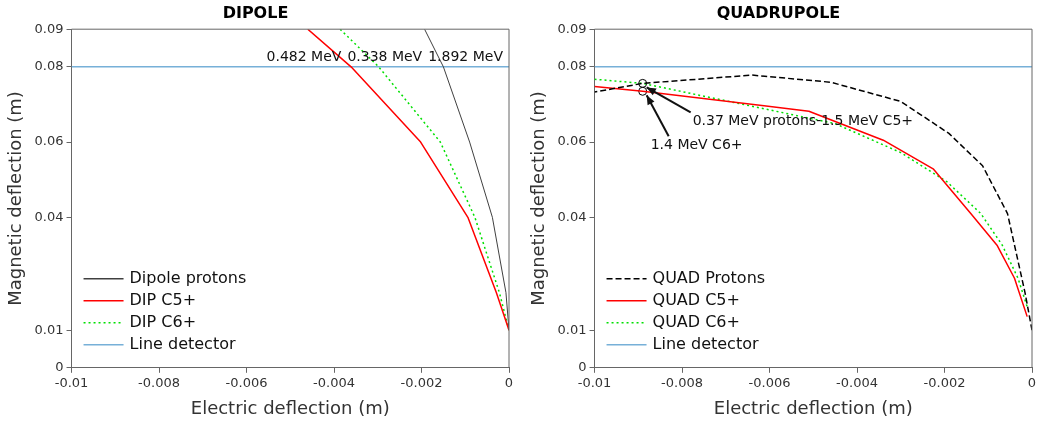 The image size is (1046, 432). What do you see at coordinates (385, 55) in the screenshot?
I see `annotation: 0.338 MeV` at bounding box center [385, 55].